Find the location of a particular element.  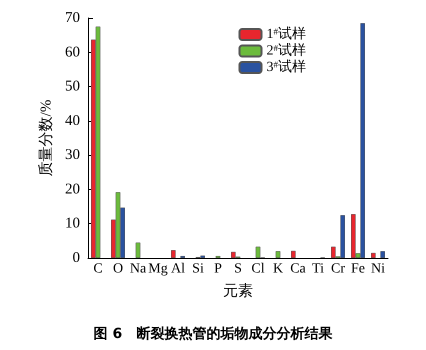

x-tick-label: C is located at coordinates (98, 269).